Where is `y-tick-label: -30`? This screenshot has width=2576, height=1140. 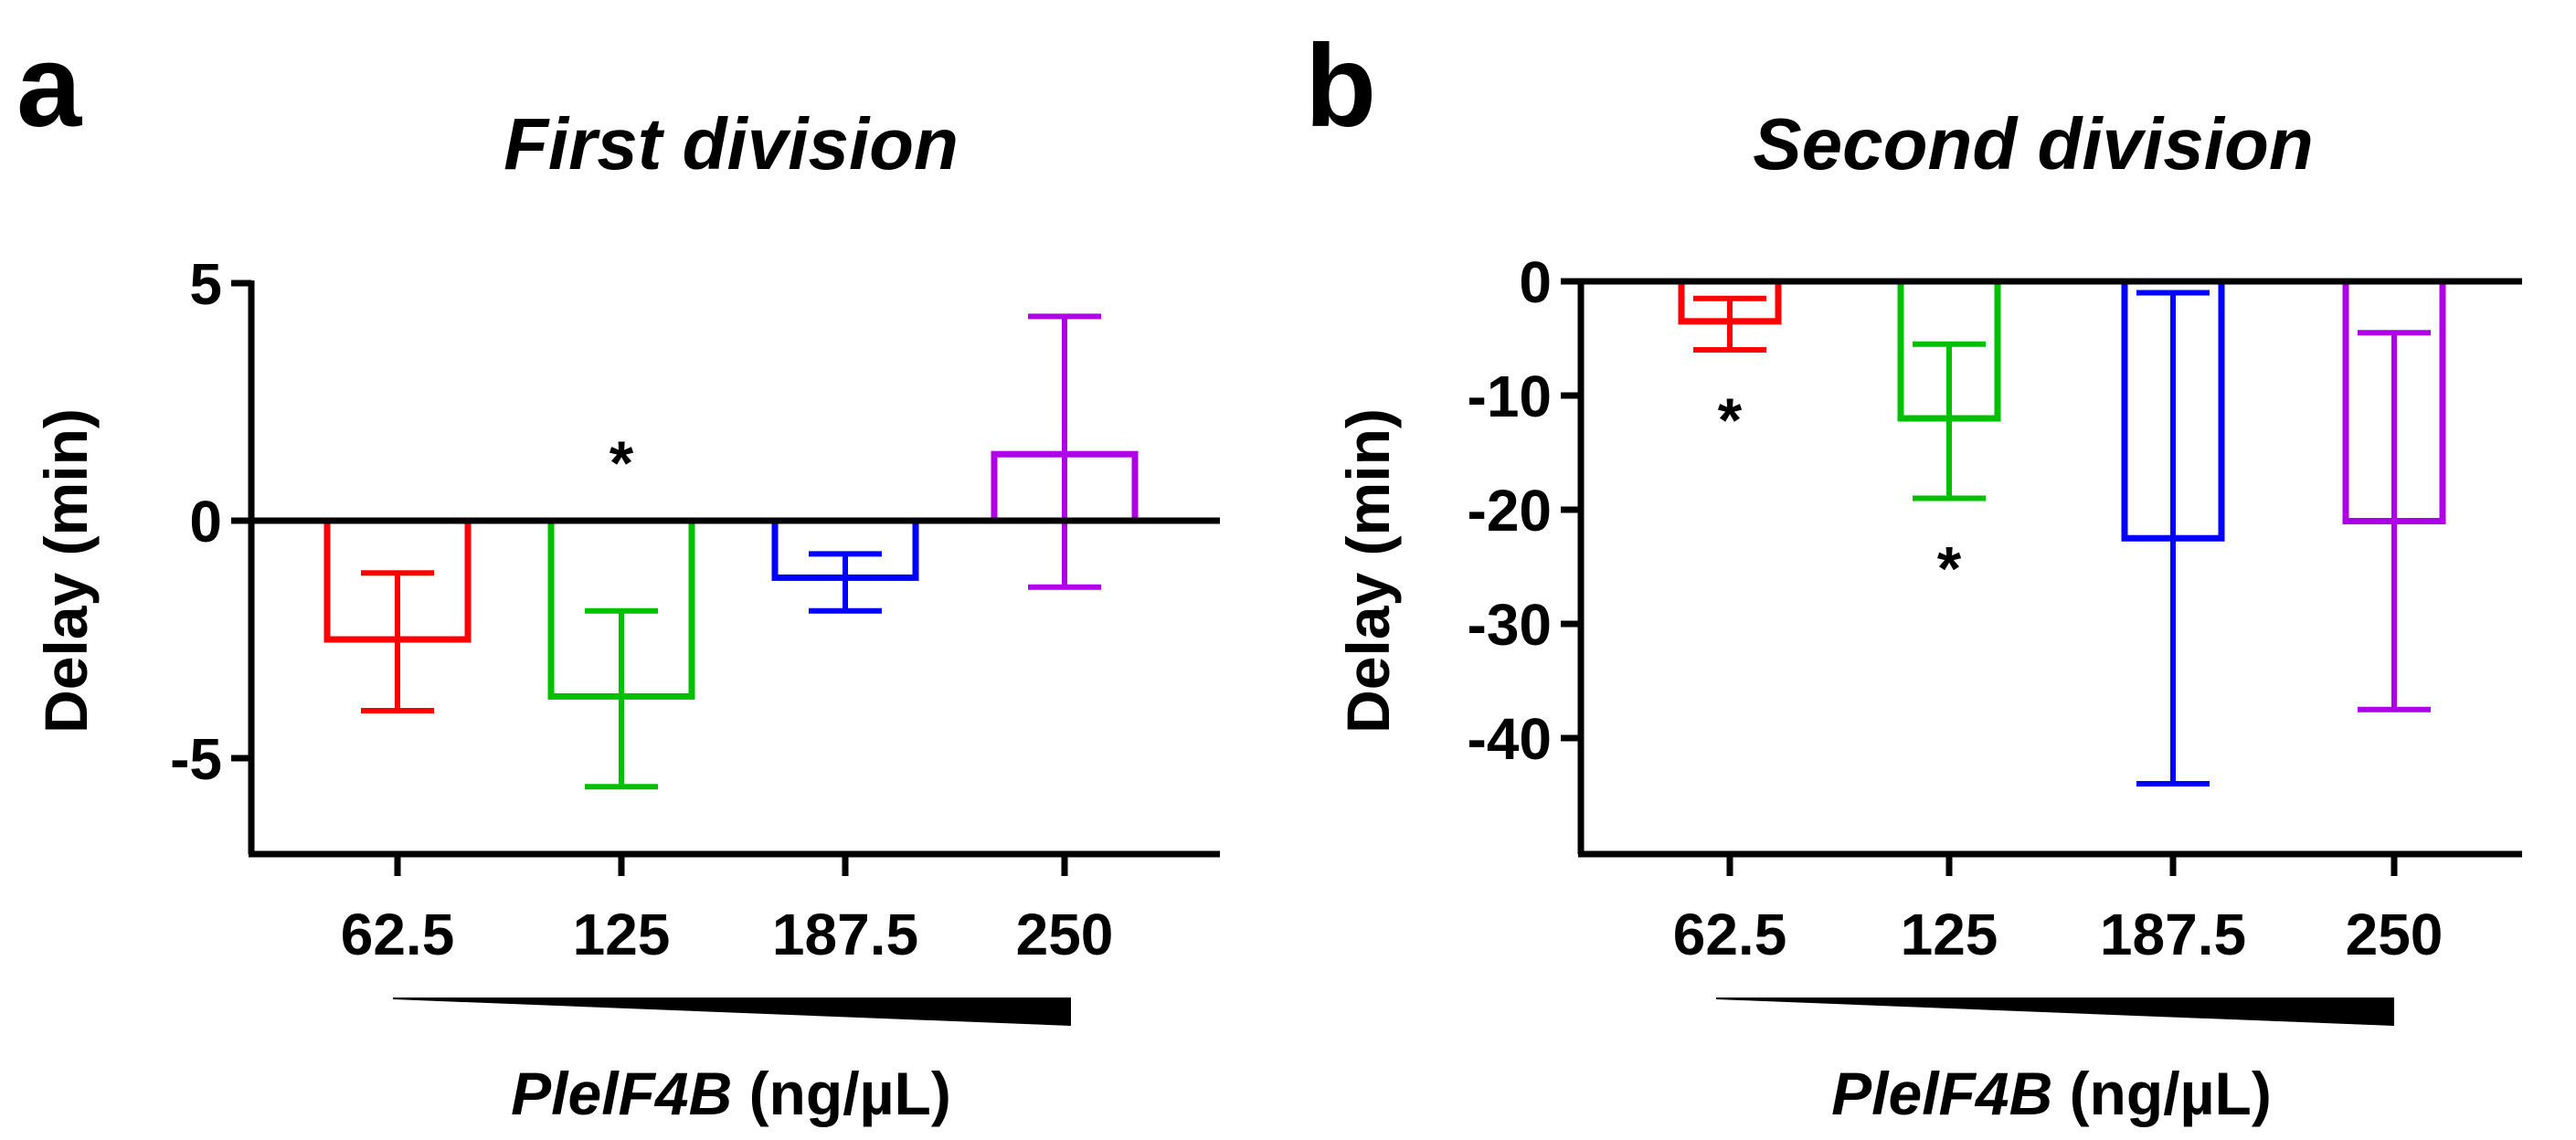 y-tick-label: -30 is located at coordinates (1510, 625).